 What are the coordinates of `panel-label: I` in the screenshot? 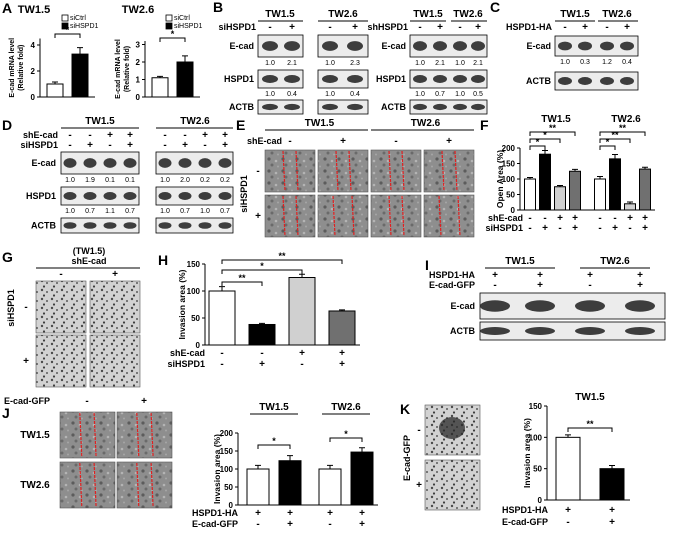 It's located at (427, 265).